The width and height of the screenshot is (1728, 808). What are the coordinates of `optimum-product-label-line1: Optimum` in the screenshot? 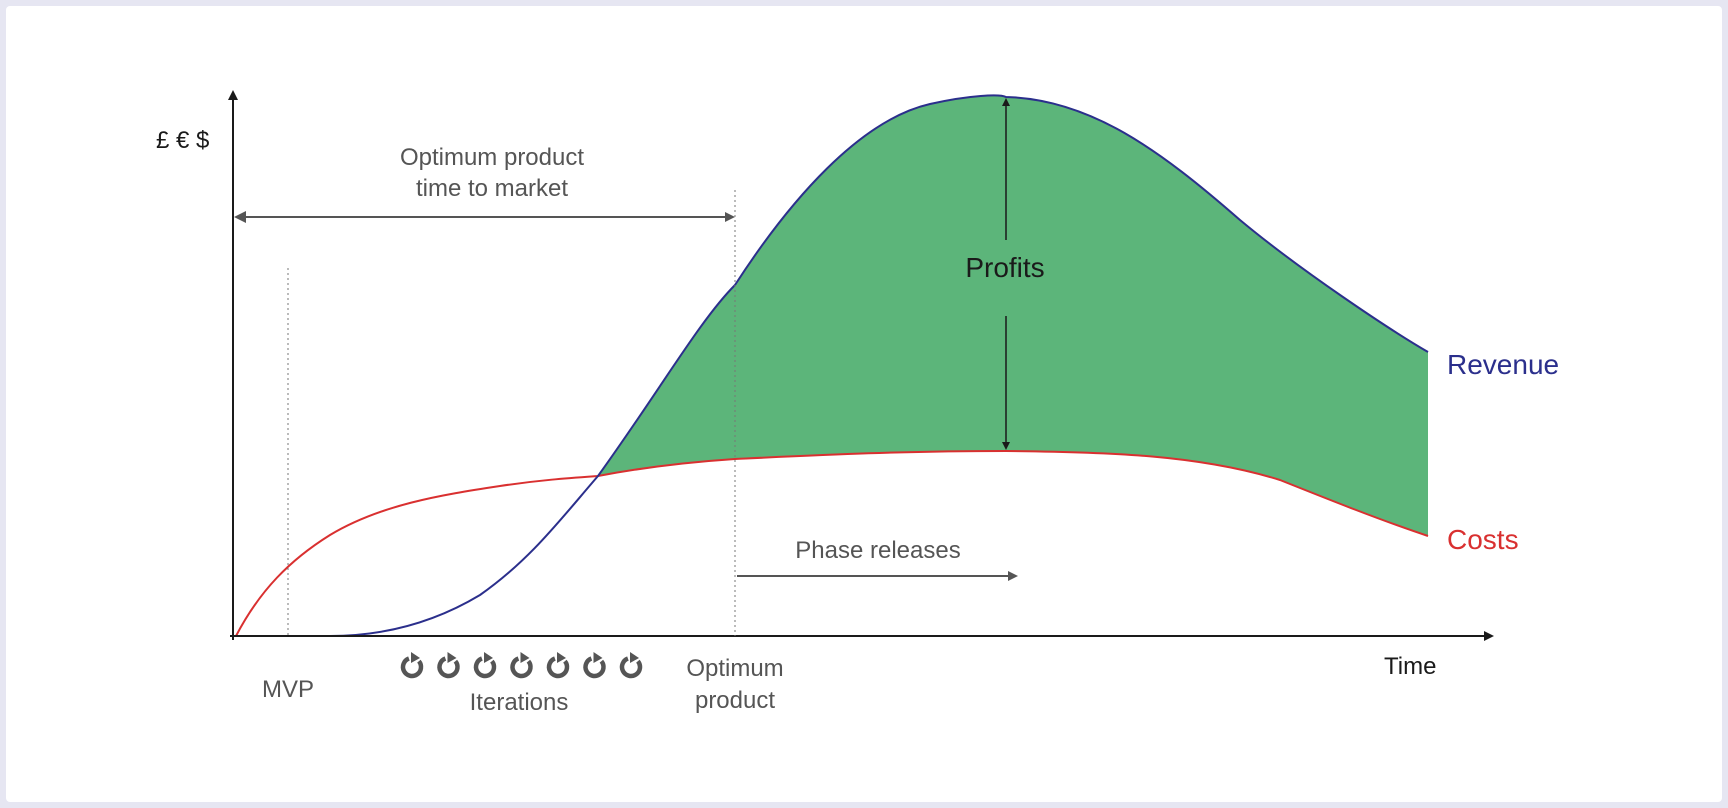 It's located at (734, 668).